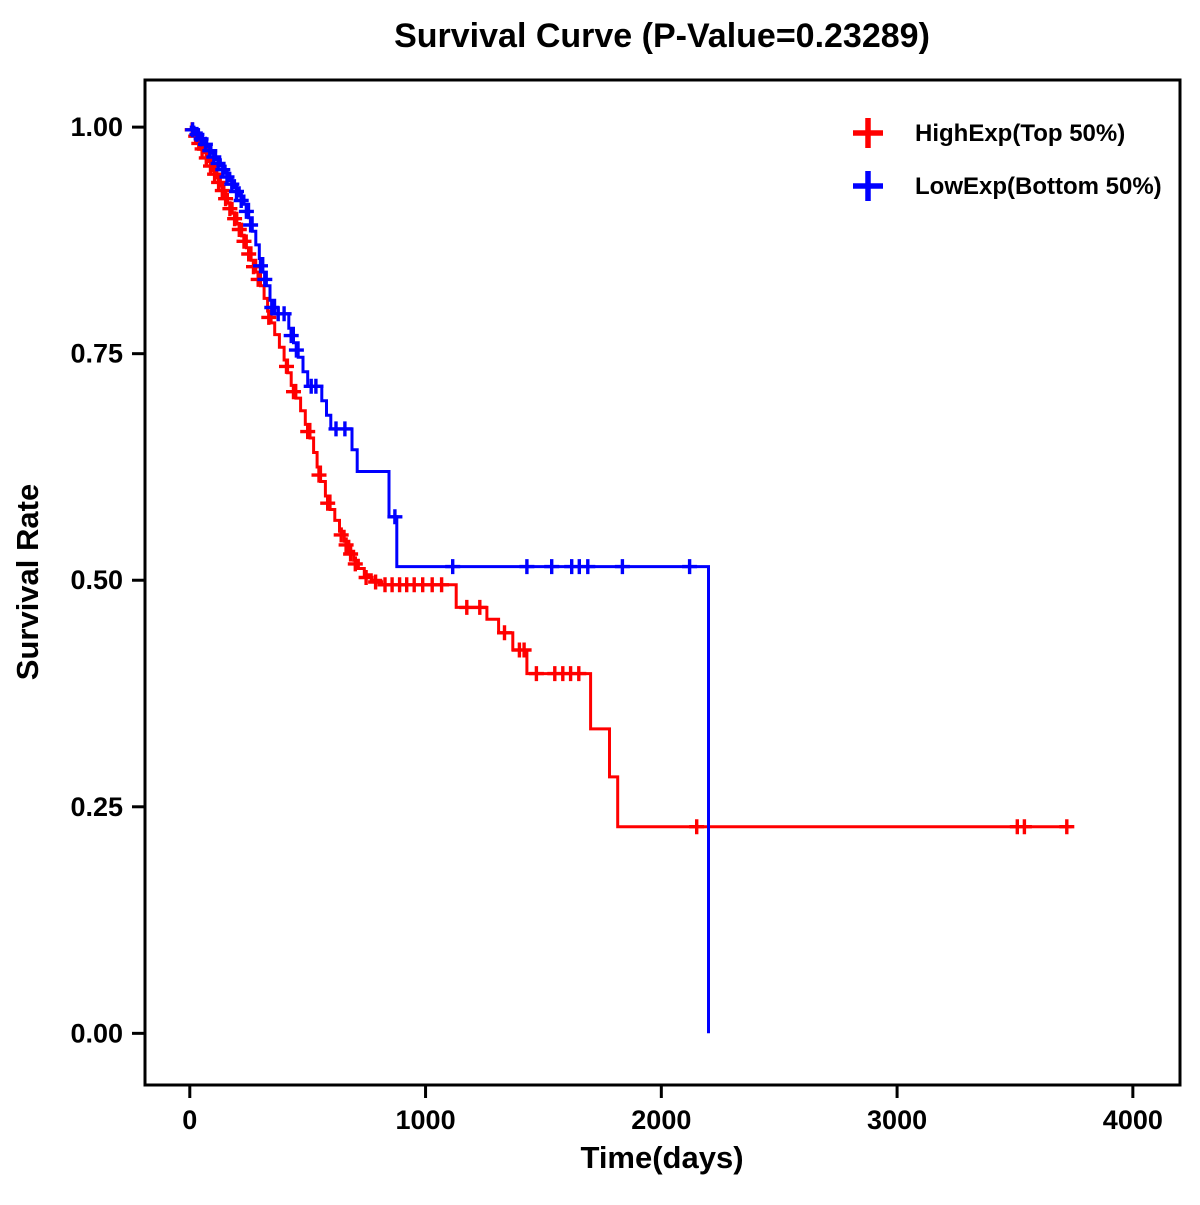 The image size is (1200, 1205). I want to click on legend-symbol-highexp, so click(868, 133).